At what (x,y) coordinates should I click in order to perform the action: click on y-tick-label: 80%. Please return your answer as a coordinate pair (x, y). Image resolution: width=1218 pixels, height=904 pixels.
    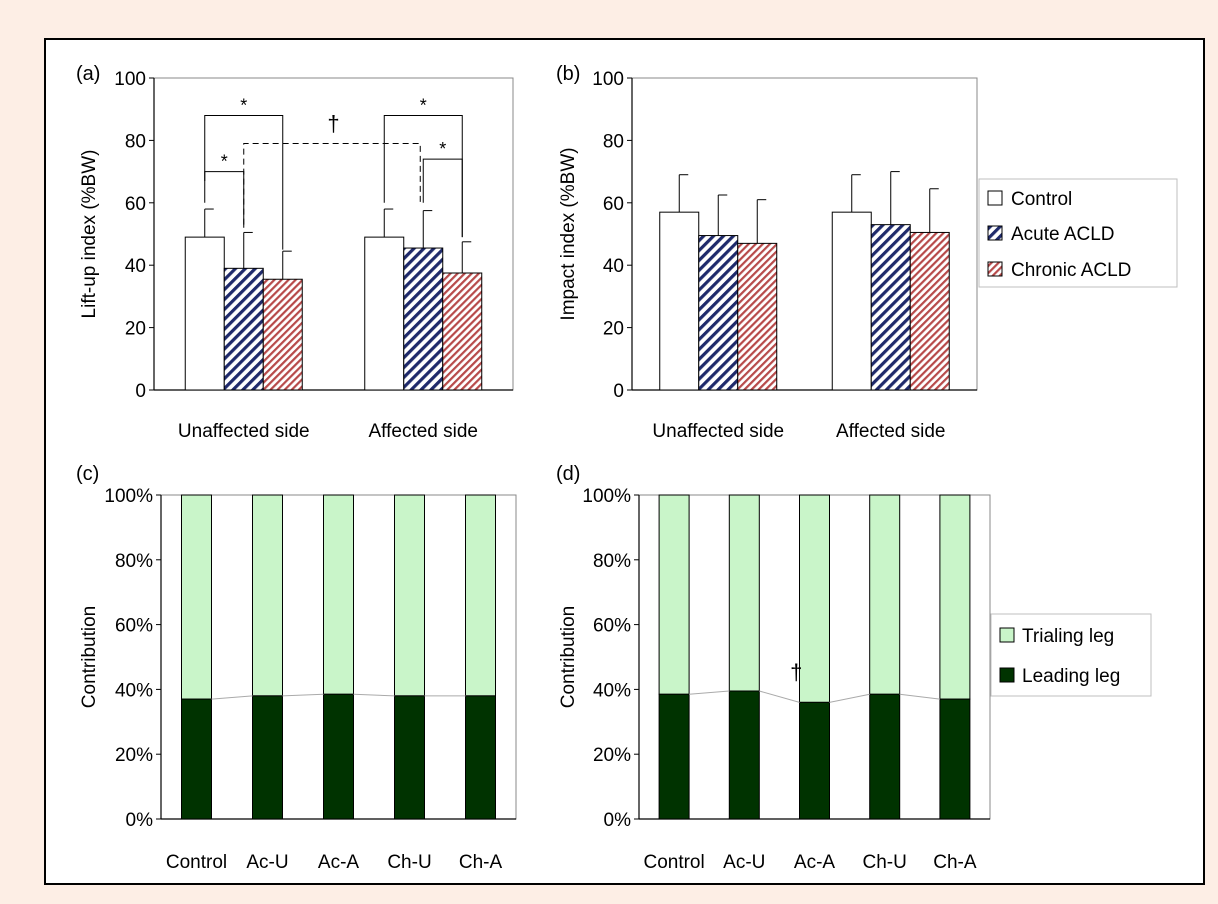
    Looking at the image, I should click on (612, 561).